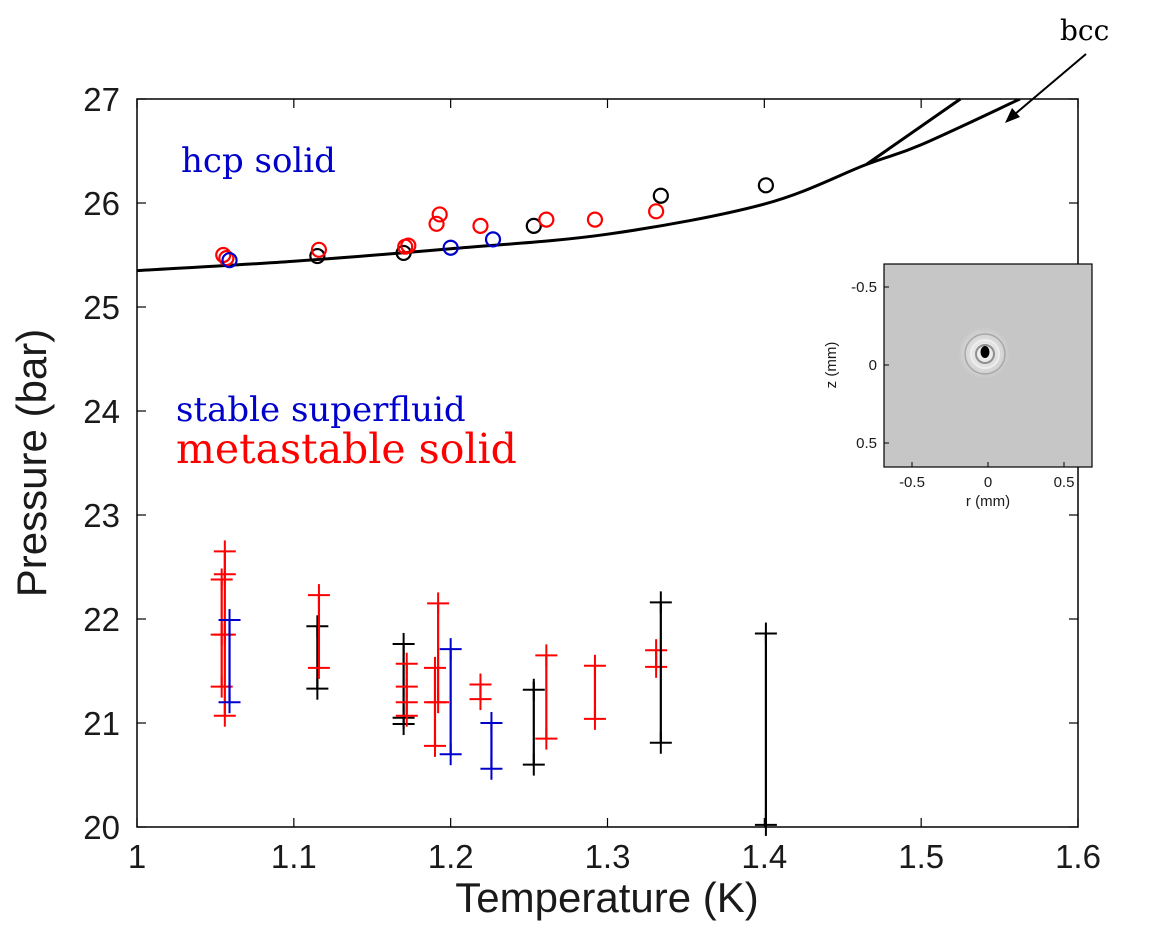 Image resolution: width=1169 pixels, height=942 pixels. Describe the element at coordinates (321, 410) in the screenshot. I see `annotation-stable-superfluid: stable superfluid` at that location.